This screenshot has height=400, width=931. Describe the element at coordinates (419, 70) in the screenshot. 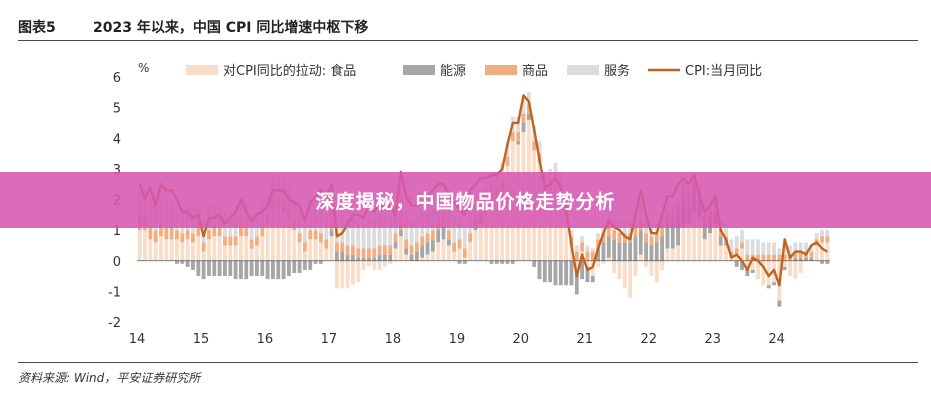

I see `legend-swatch-energy` at that location.